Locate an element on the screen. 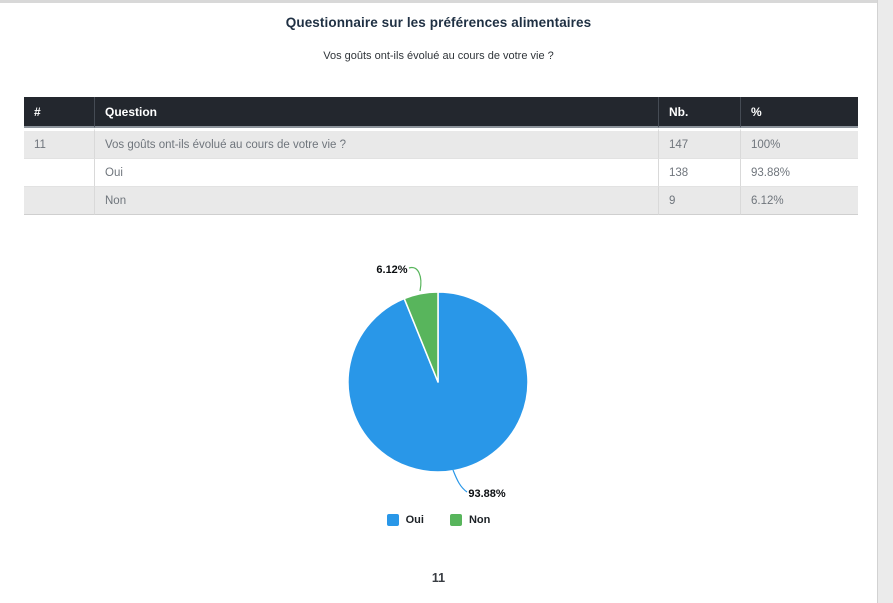 This screenshot has height=603, width=893. cell-nb: 138 is located at coordinates (699, 172).